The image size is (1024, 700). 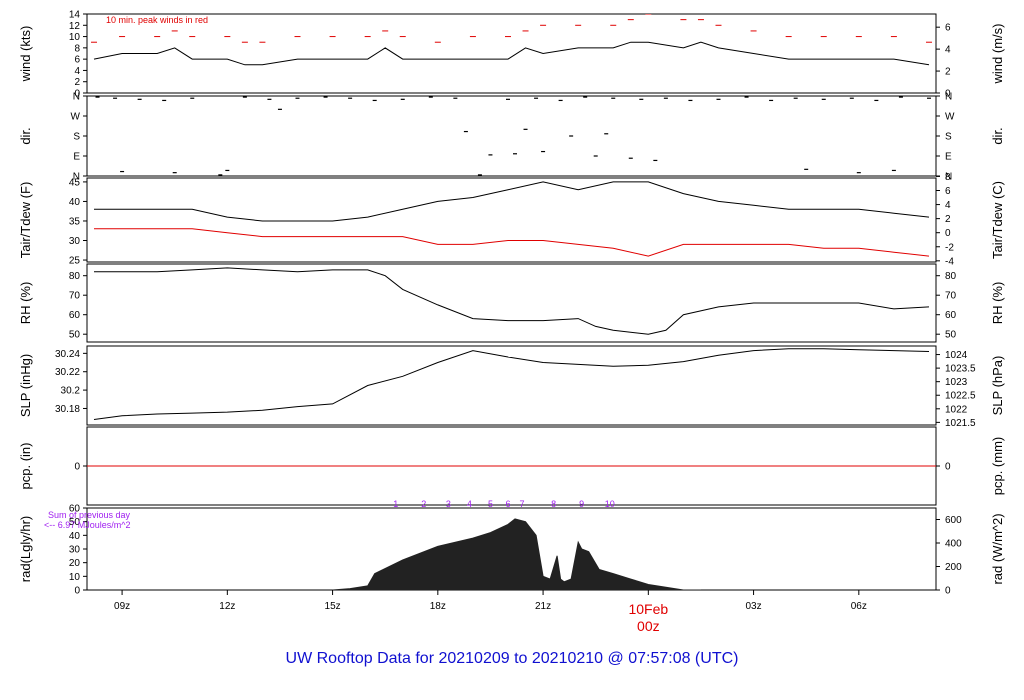 What do you see at coordinates (948, 157) in the screenshot?
I see `dir-ytick-right-label: E` at bounding box center [948, 157].